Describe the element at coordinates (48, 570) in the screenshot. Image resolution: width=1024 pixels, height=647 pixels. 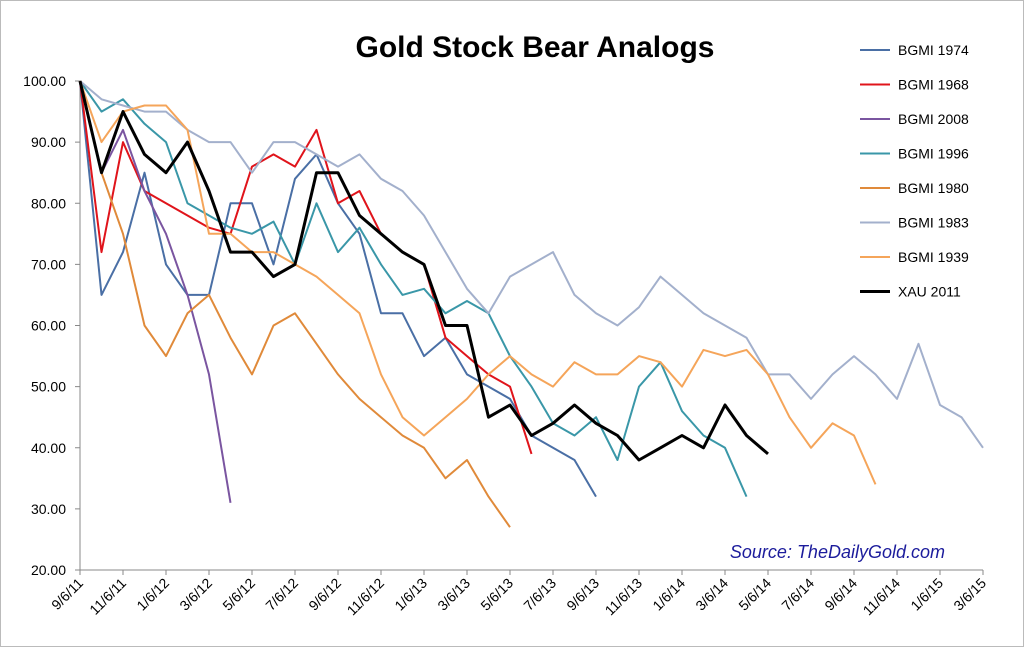
I see `y-tick-label: 20.00` at that location.